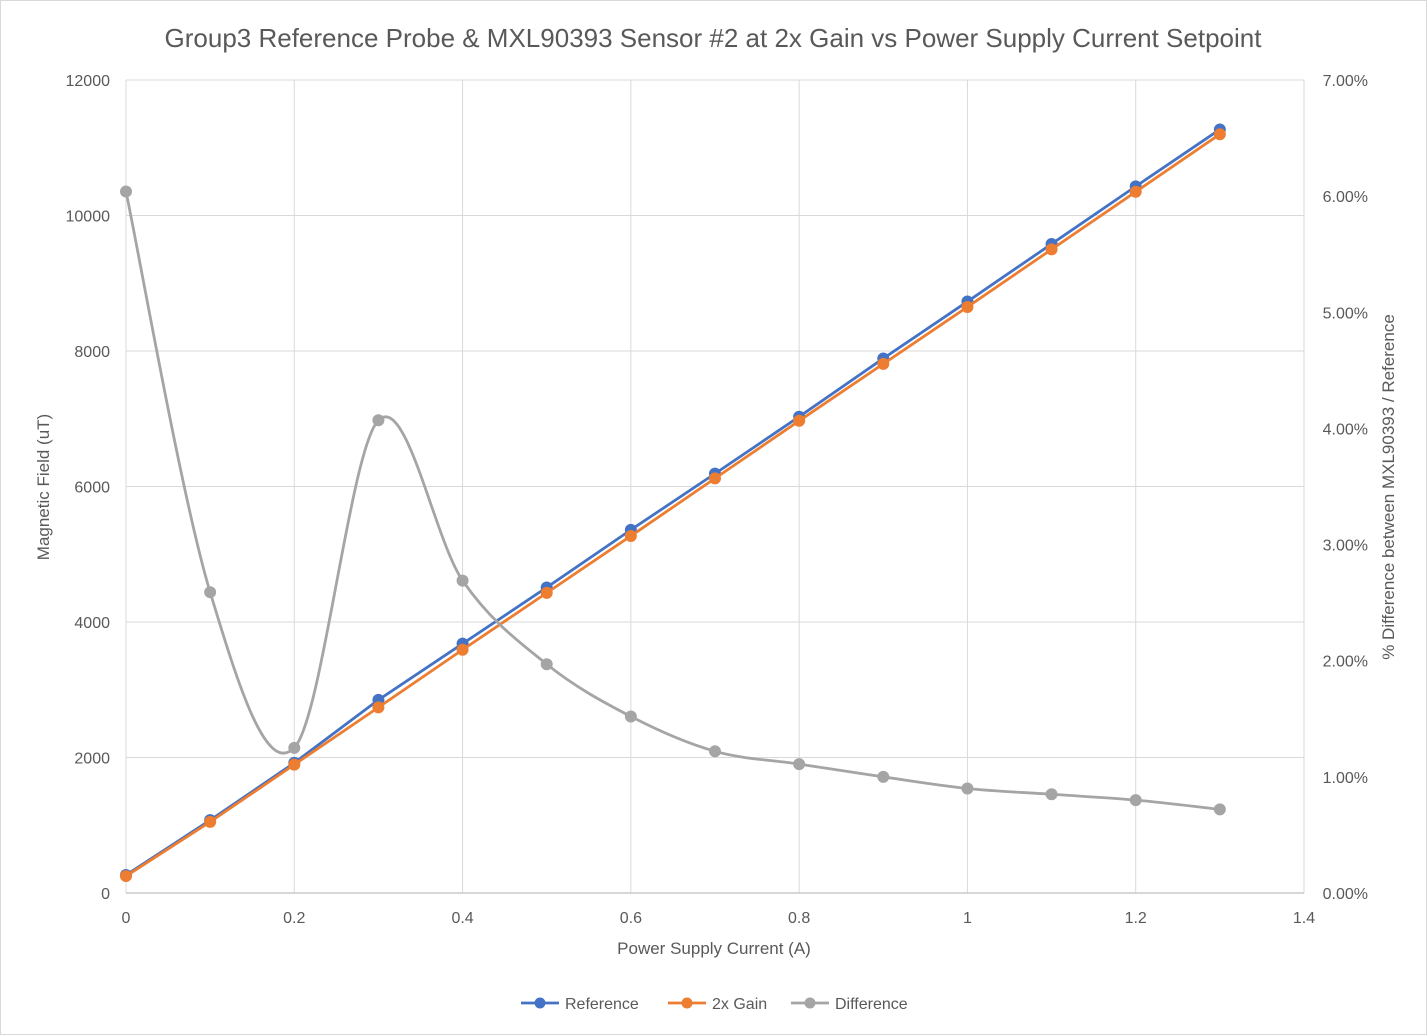  I want to click on x-tick-label: 1.2, so click(1136, 918).